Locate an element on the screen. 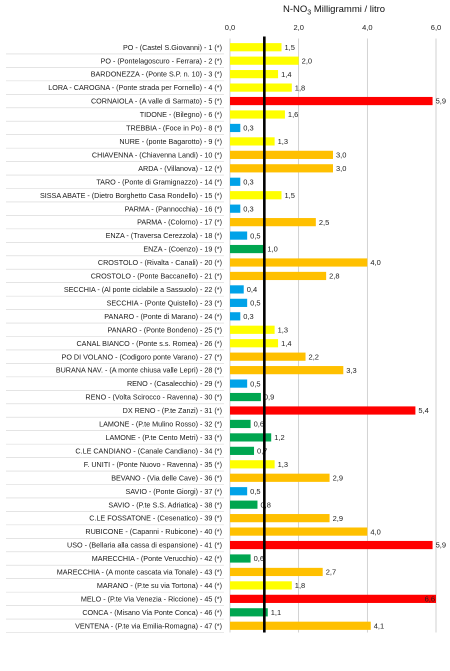  category-label: C.LE FOSSATONE - (Cesenatico) - 39 (*) is located at coordinates (155, 518).